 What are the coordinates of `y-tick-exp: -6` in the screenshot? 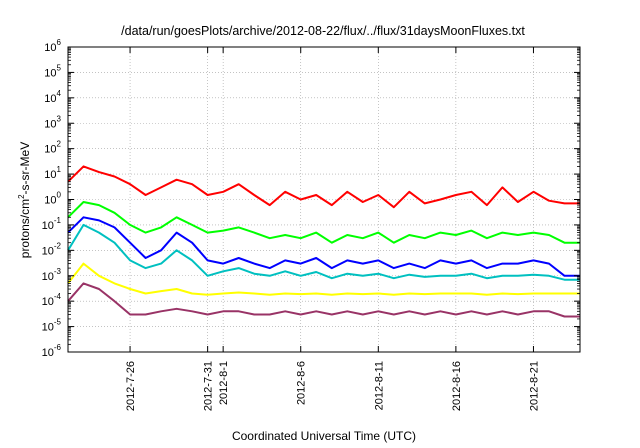 It's located at (58, 347).